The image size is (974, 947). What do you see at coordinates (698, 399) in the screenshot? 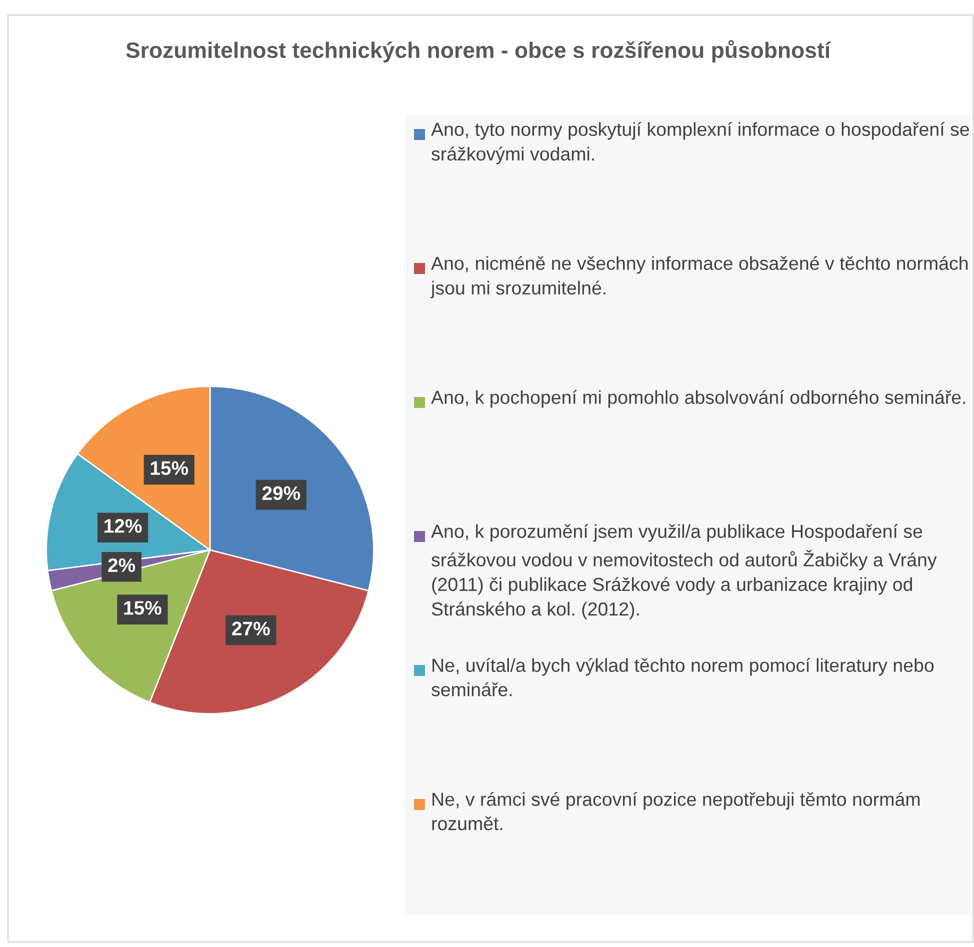
I see `legend-label: Ano, k pochopení mi pomohlo absolvování odborného semináře.` at bounding box center [698, 399].